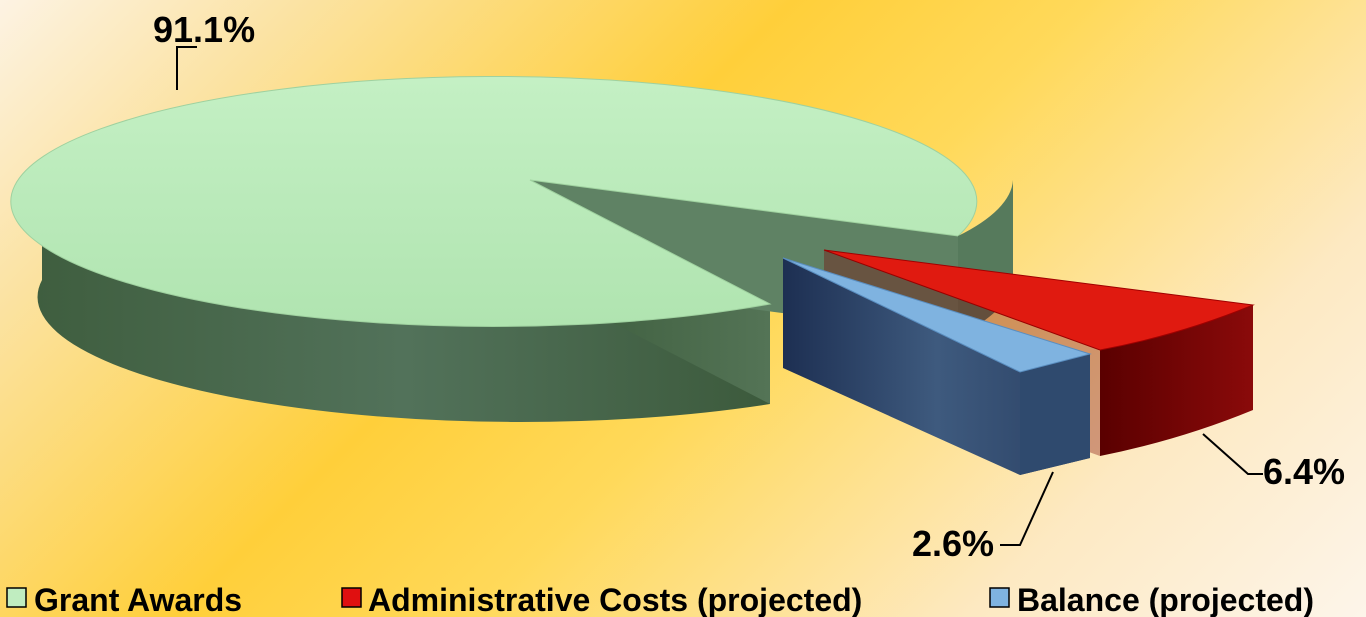 The height and width of the screenshot is (617, 1366). I want to click on balance-outer-side, so click(936, 366).